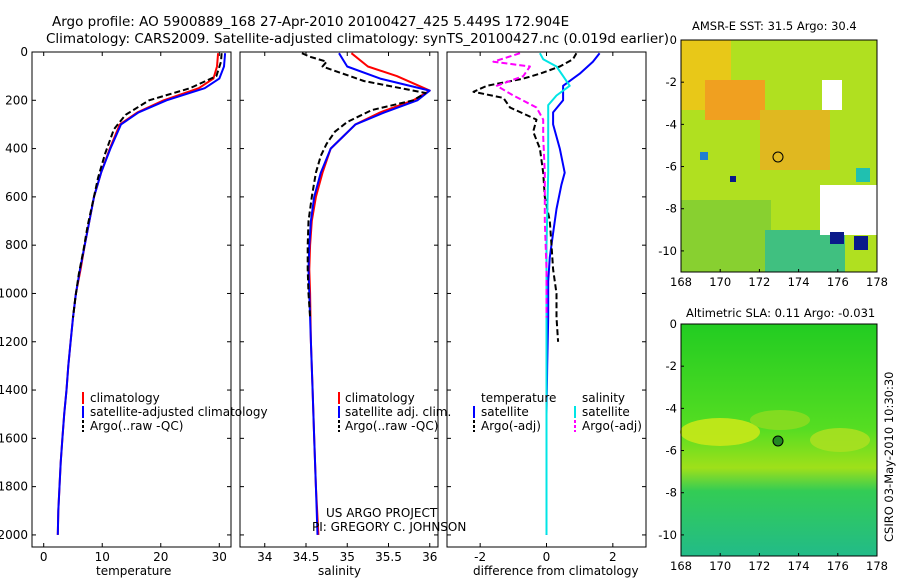  I want to click on y-tick-label: 2000, so click(14, 535).